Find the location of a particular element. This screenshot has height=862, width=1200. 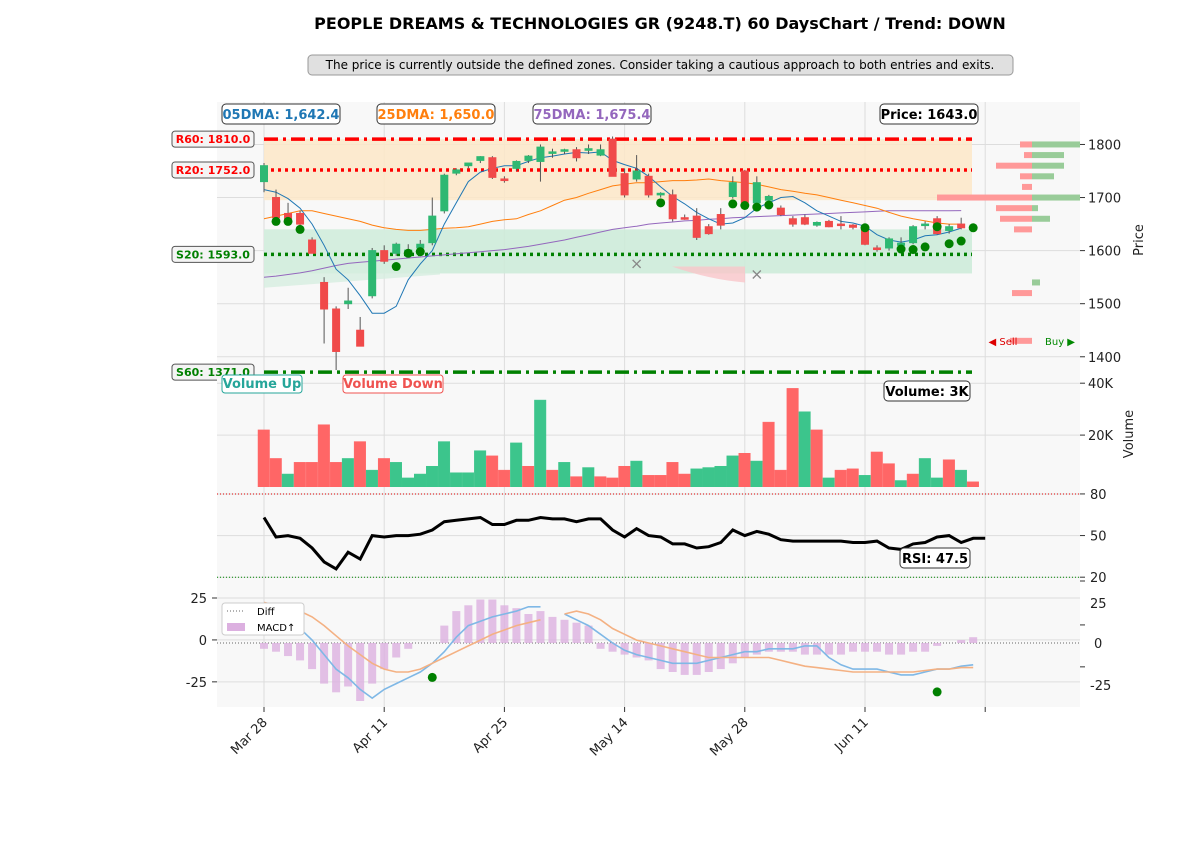

macd-ytick-left-label: 25 is located at coordinates (198, 599).